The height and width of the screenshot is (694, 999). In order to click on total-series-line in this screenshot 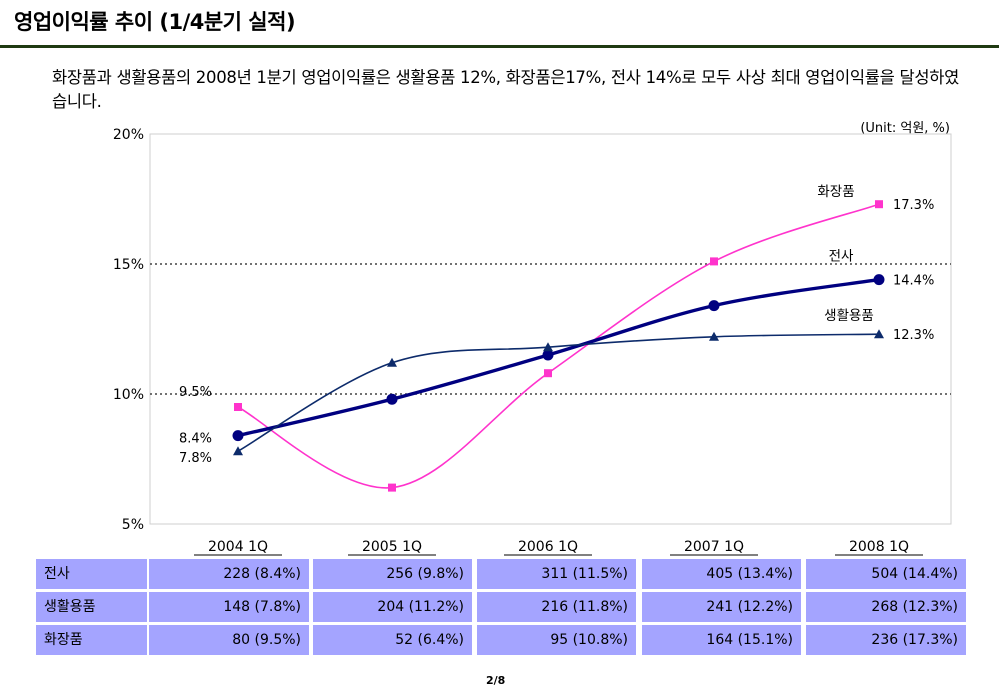, I will do `click(558, 357)`.